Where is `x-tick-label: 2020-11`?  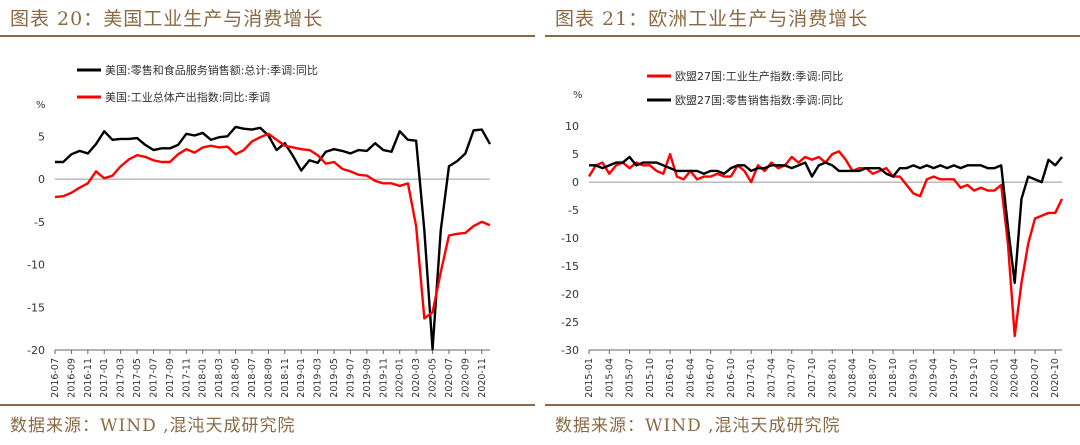 x-tick-label: 2020-11 is located at coordinates (482, 378).